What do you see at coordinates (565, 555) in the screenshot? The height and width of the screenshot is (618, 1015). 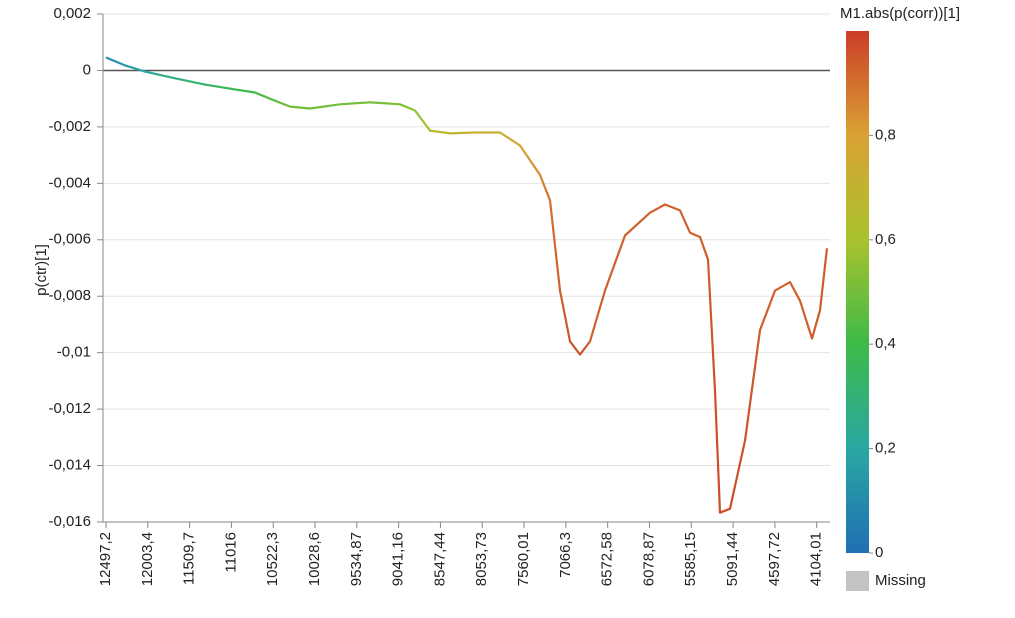 I see `x-tick-label: 7066,3` at bounding box center [565, 555].